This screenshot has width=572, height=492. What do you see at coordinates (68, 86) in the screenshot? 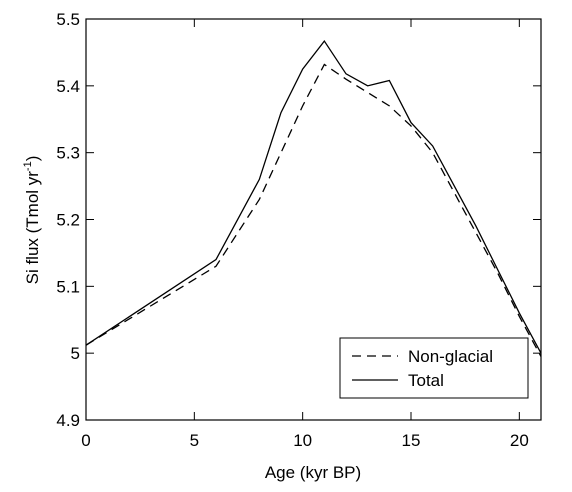
I see `y-tick-label: 5.4` at bounding box center [68, 86].